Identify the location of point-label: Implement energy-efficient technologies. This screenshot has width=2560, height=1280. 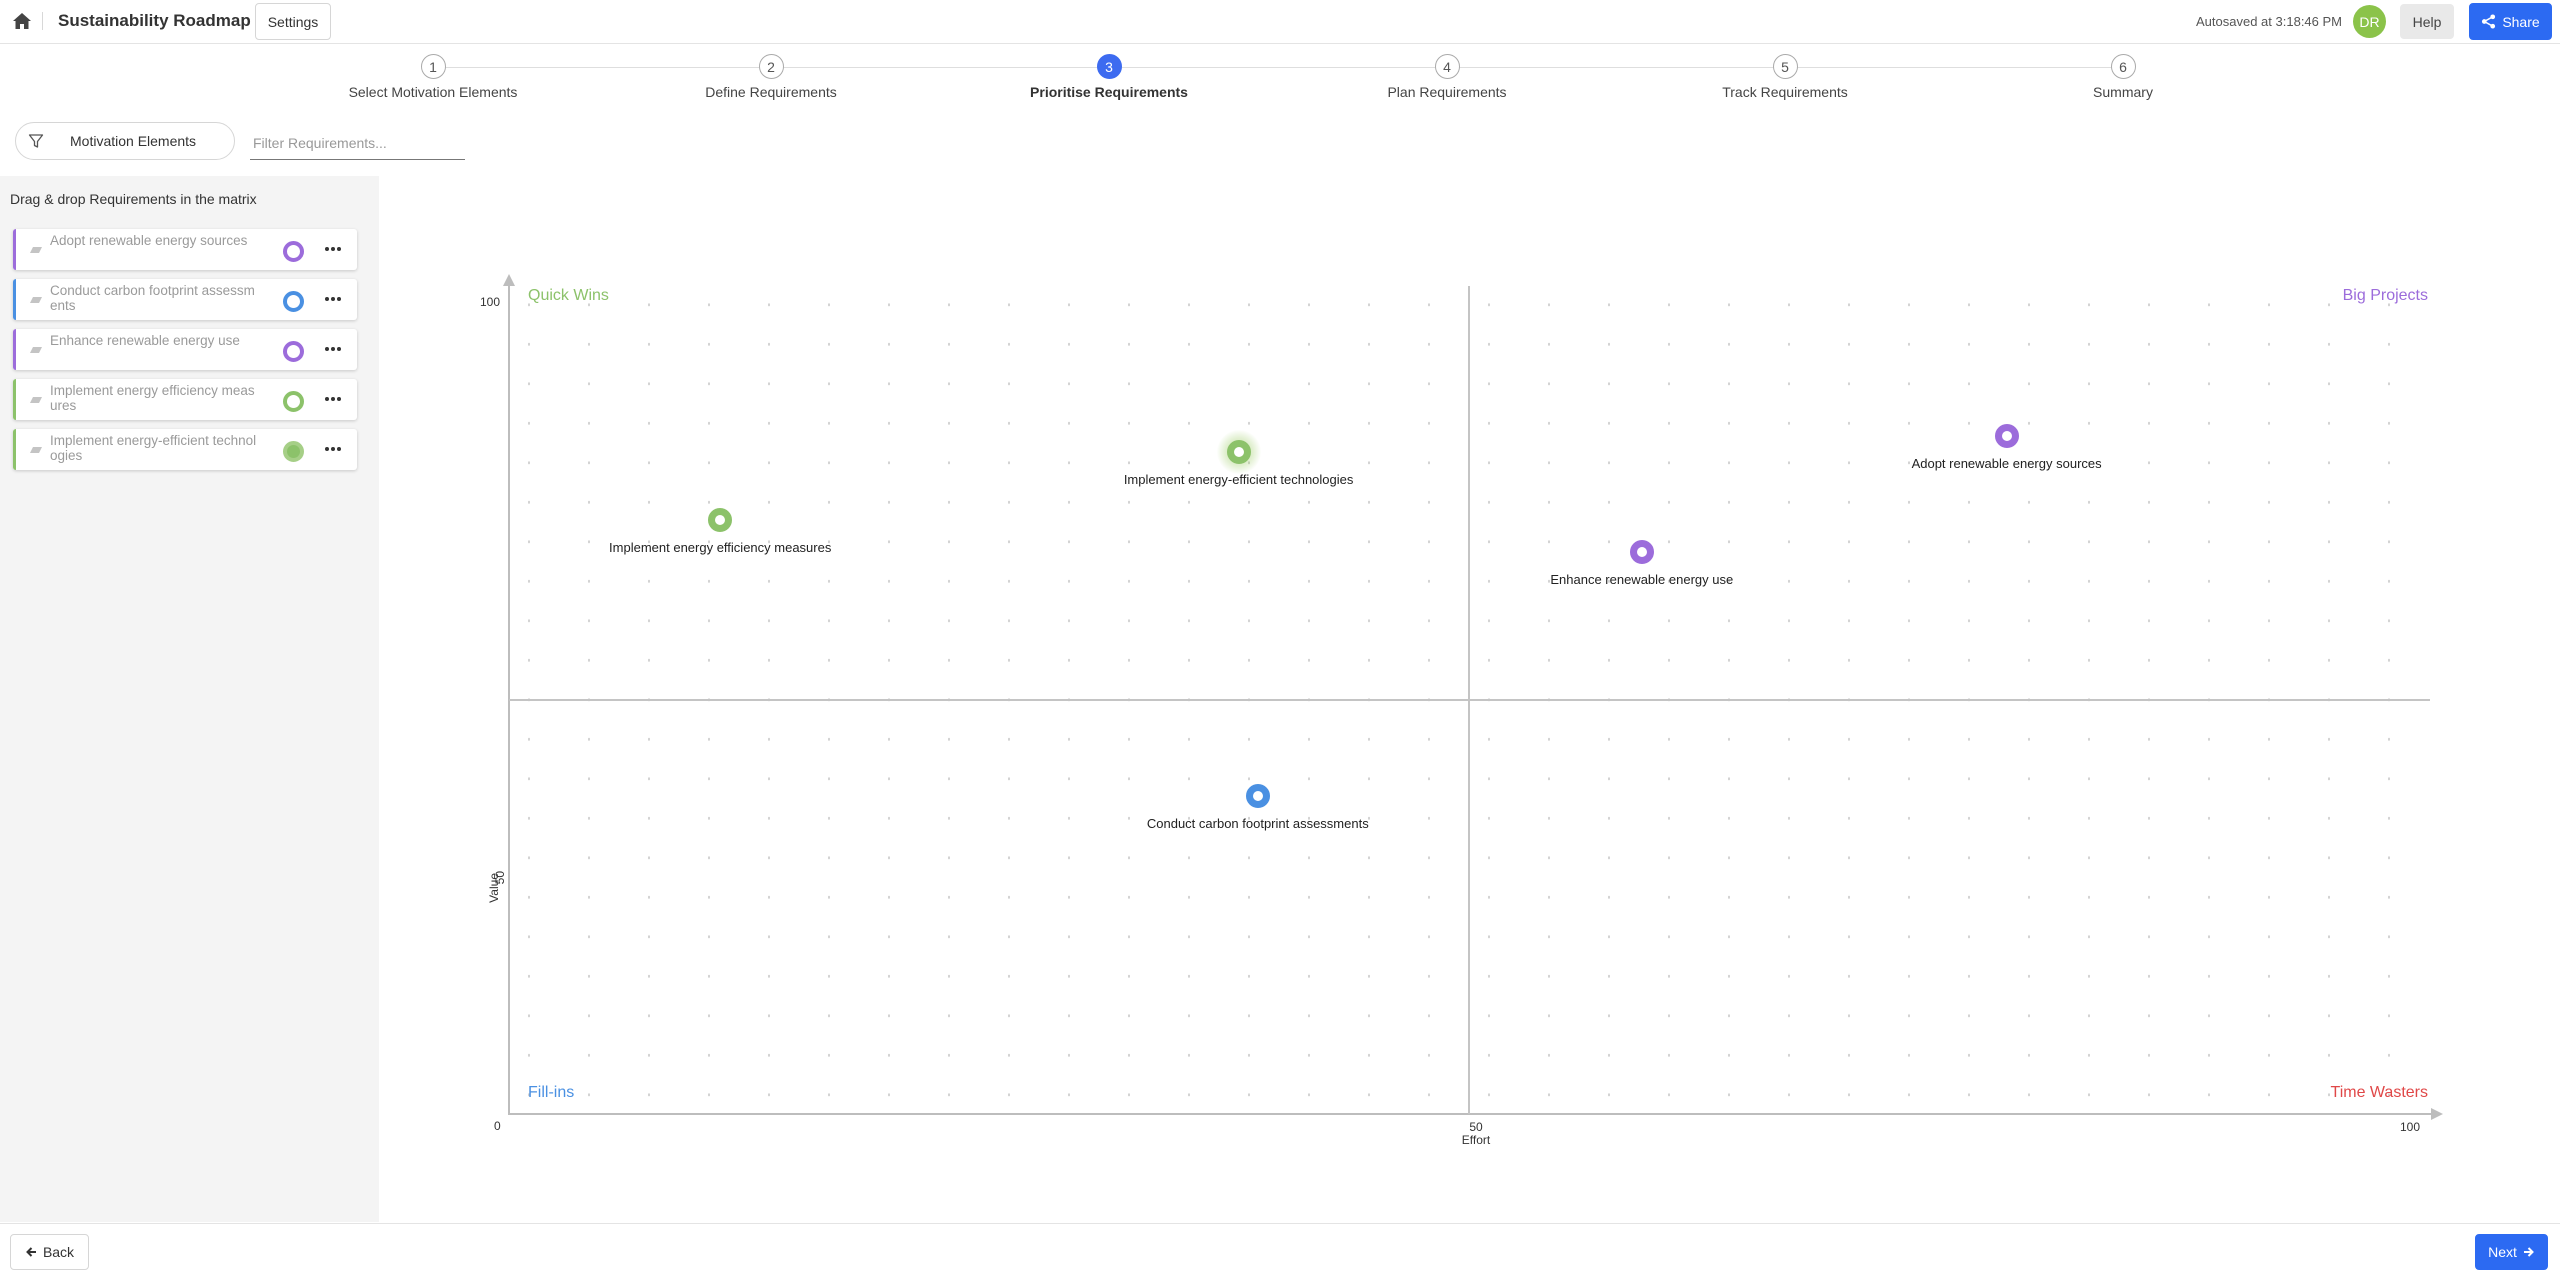
(1238, 479).